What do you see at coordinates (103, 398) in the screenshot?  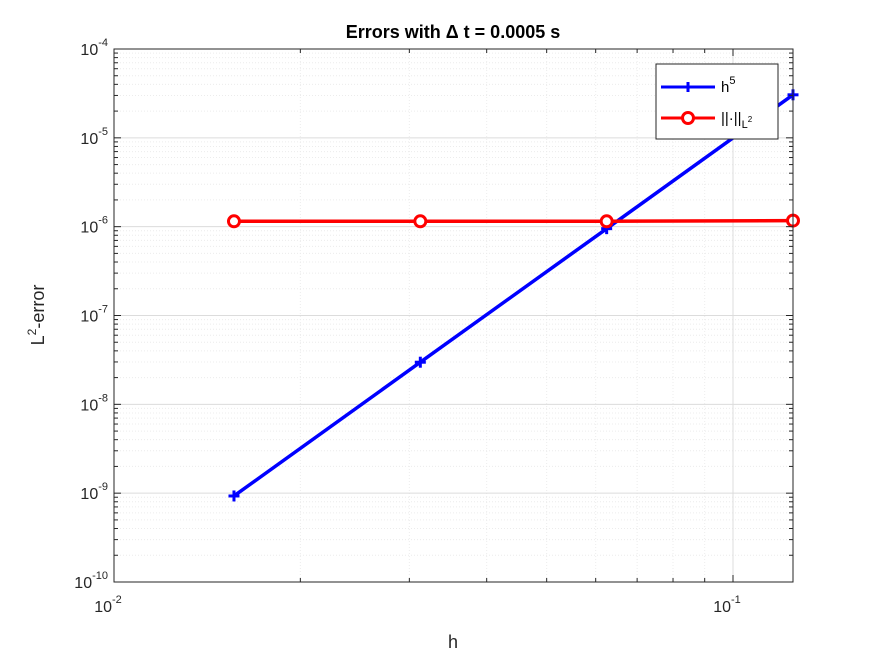 I see `y-tick-label-exp: -8` at bounding box center [103, 398].